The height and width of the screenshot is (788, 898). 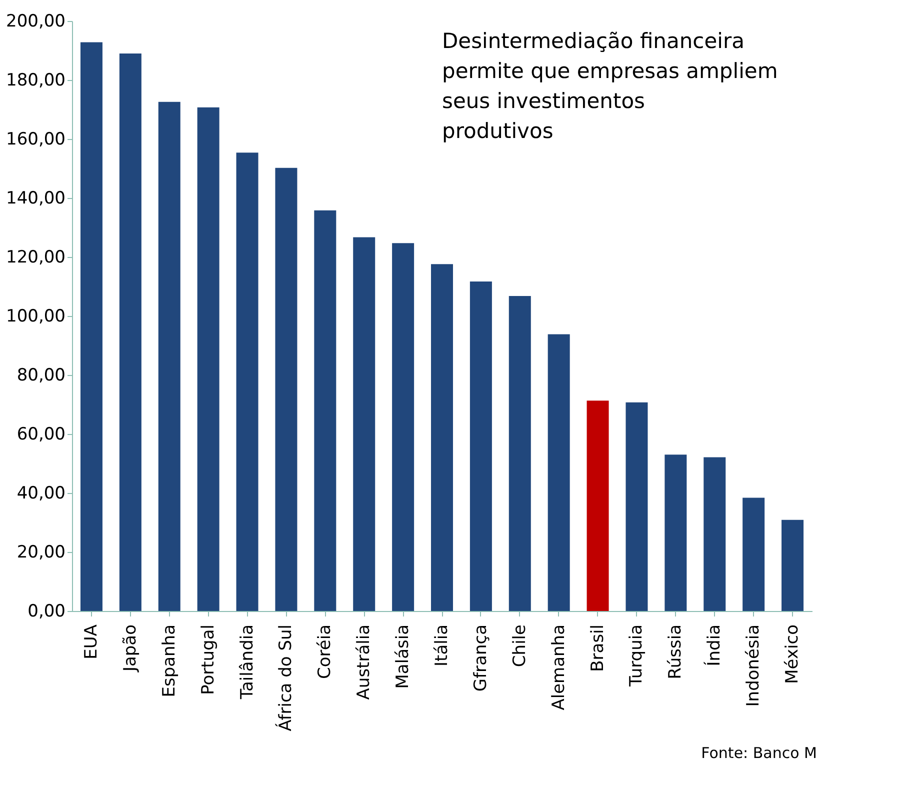 I want to click on x-tick-label: Japão, so click(x=130, y=648).